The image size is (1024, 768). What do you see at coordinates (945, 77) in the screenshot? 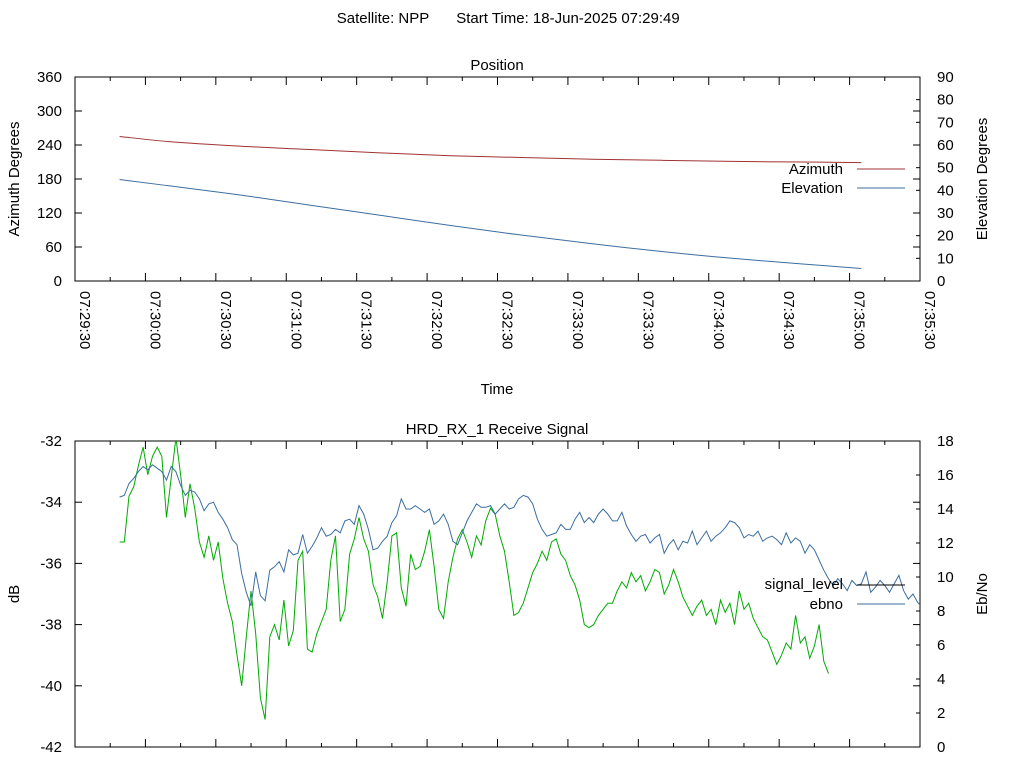
I see `y2-tick-label: 90` at bounding box center [945, 77].